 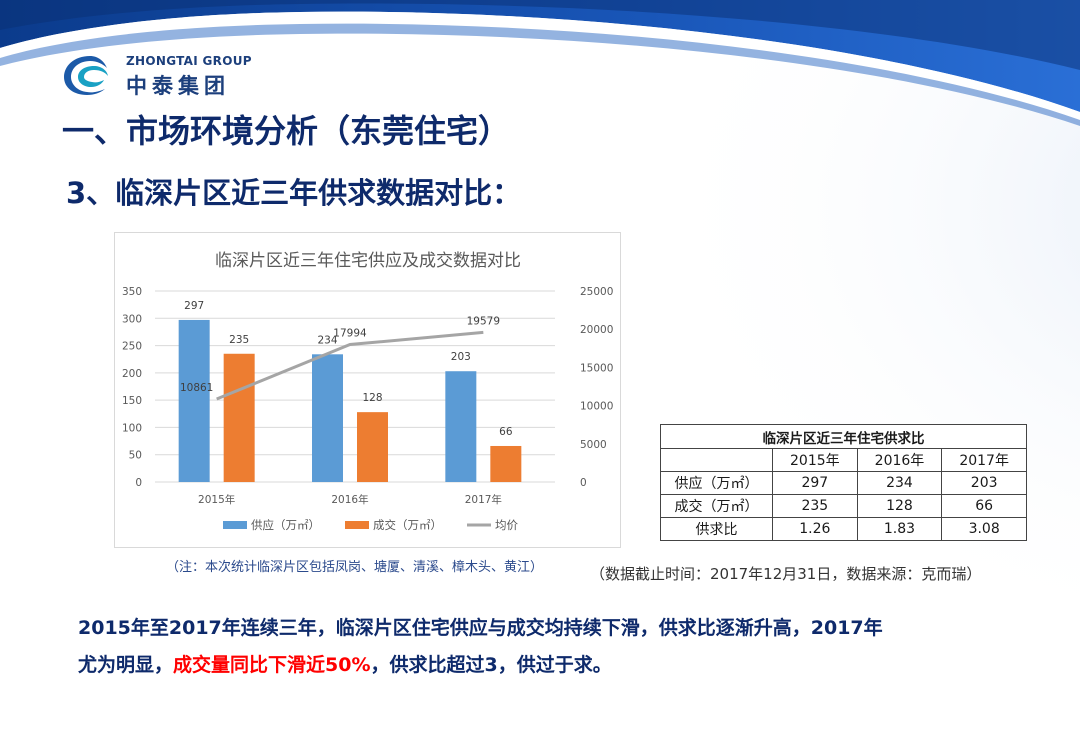 I want to click on y-tick-label-right: 5000, so click(x=593, y=445).